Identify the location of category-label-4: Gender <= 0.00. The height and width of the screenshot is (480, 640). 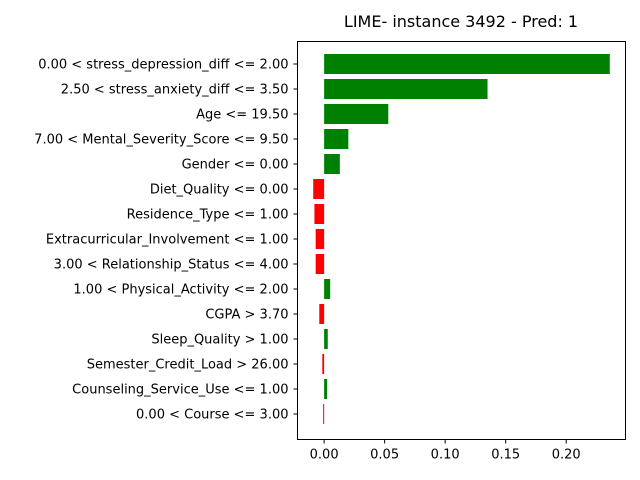
(235, 165).